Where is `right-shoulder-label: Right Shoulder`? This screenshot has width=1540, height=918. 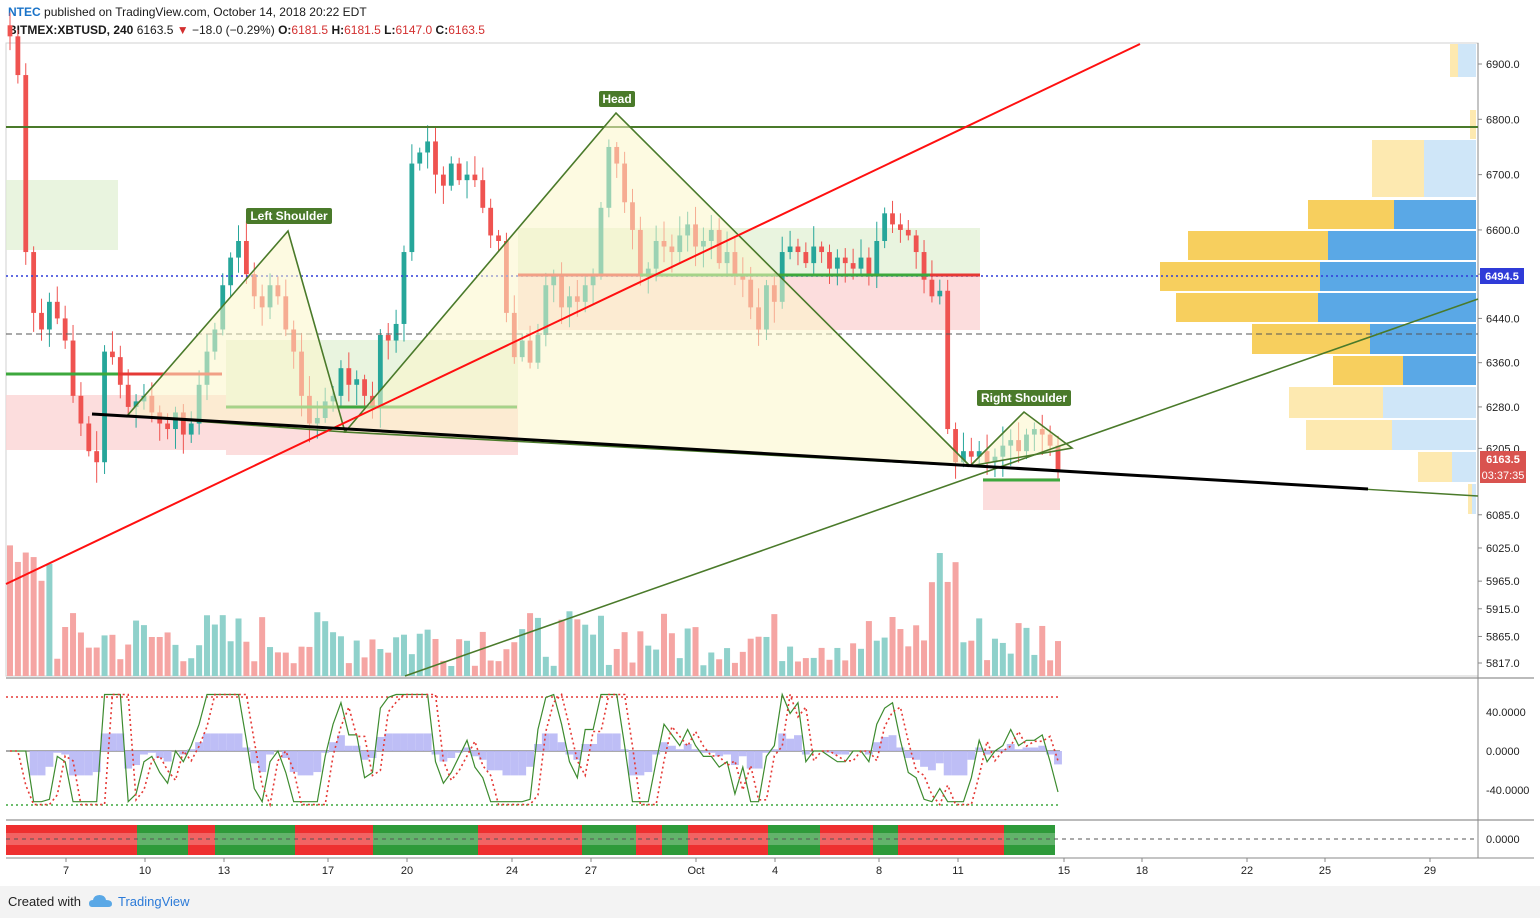 right-shoulder-label: Right Shoulder is located at coordinates (1024, 398).